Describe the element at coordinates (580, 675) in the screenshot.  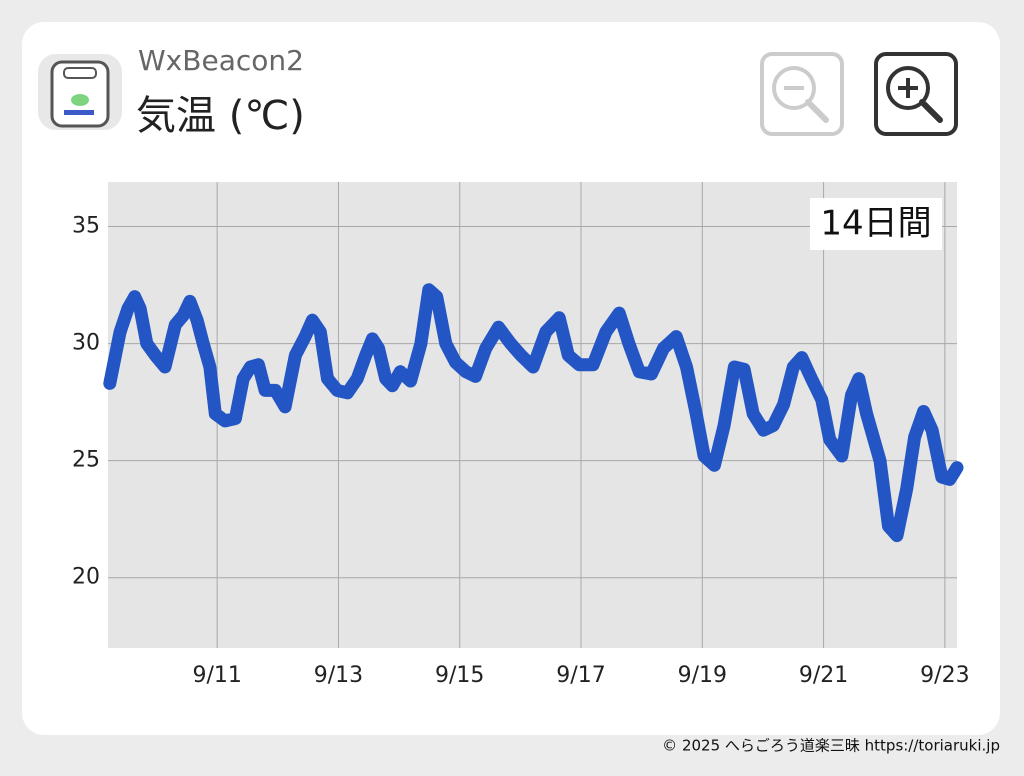
I see `x-tick-label: 9/17` at that location.